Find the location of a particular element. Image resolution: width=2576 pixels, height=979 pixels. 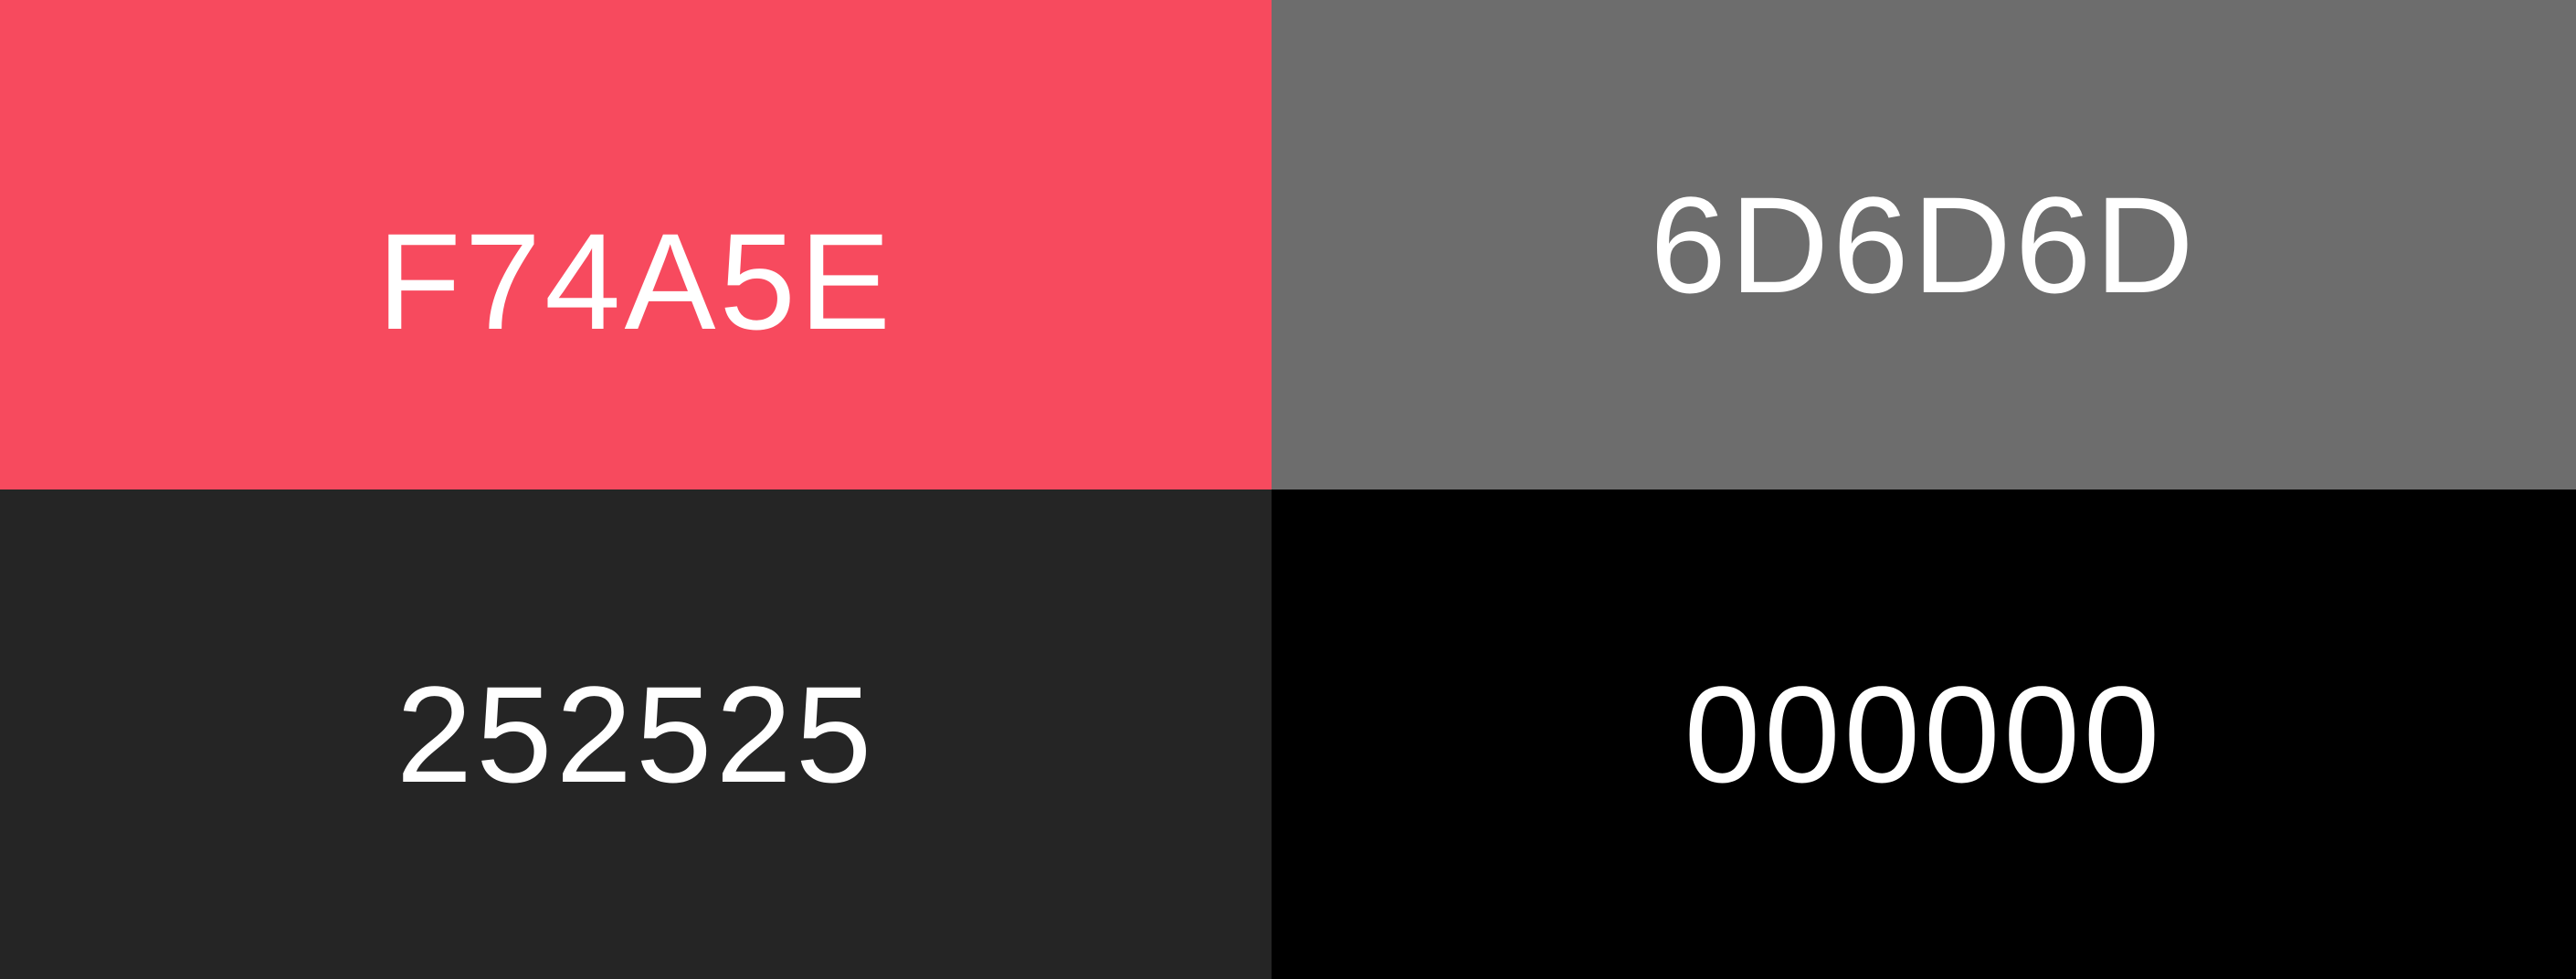

swatch-hex-label: 000000 is located at coordinates (1924, 734).